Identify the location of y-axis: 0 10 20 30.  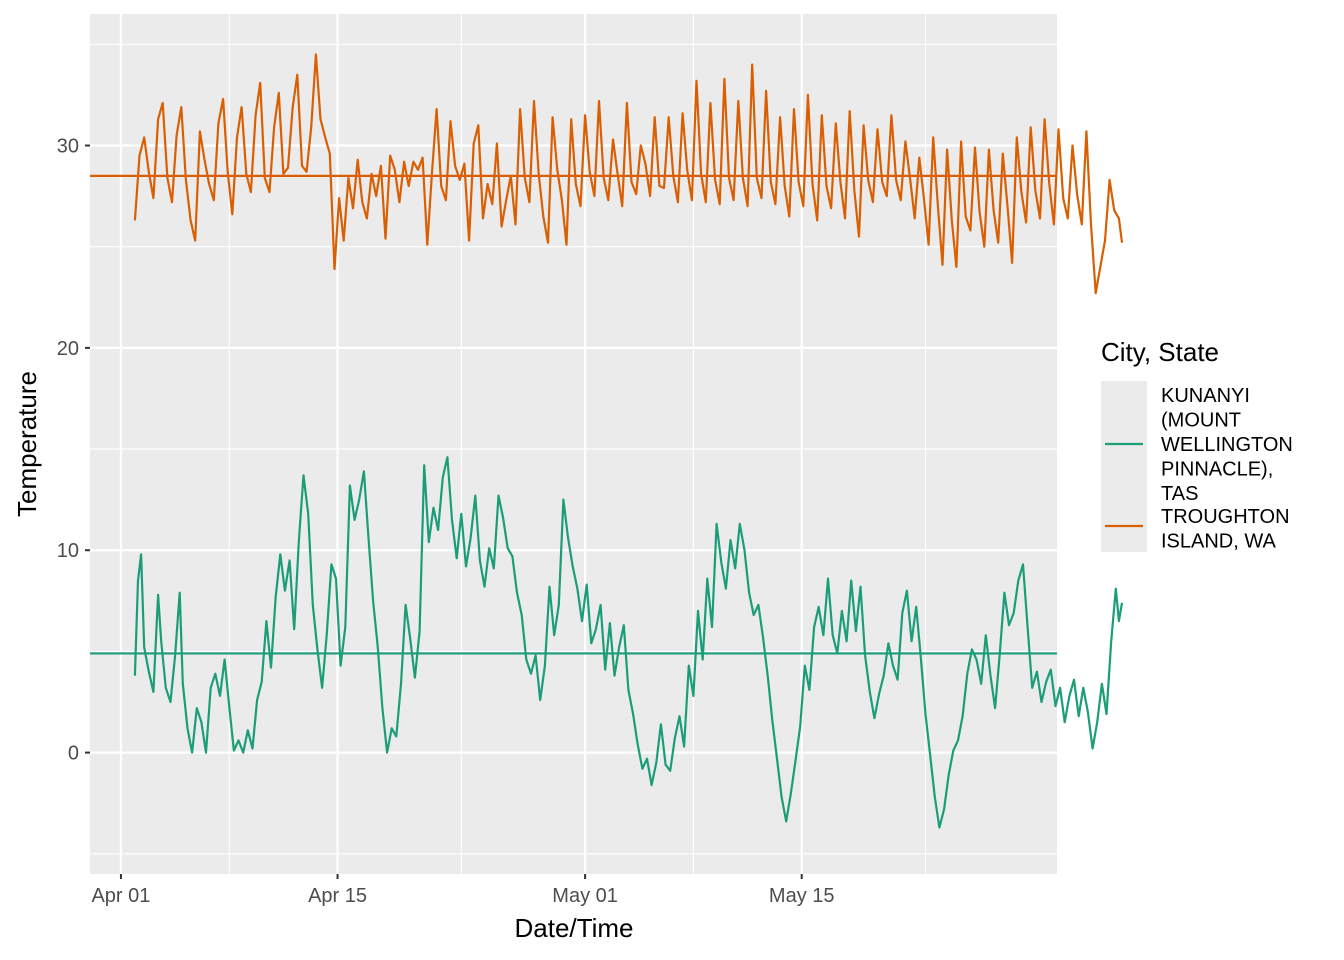
(73, 450).